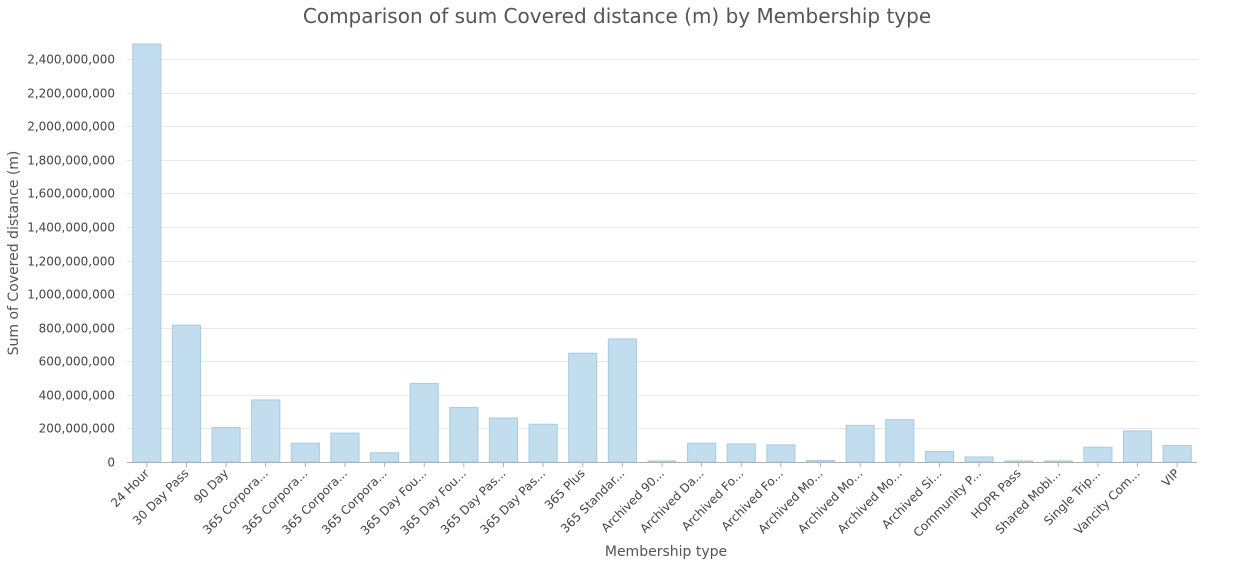 The width and height of the screenshot is (1234, 563). What do you see at coordinates (77, 396) in the screenshot?
I see `y-tick-label: 400,000,000` at bounding box center [77, 396].